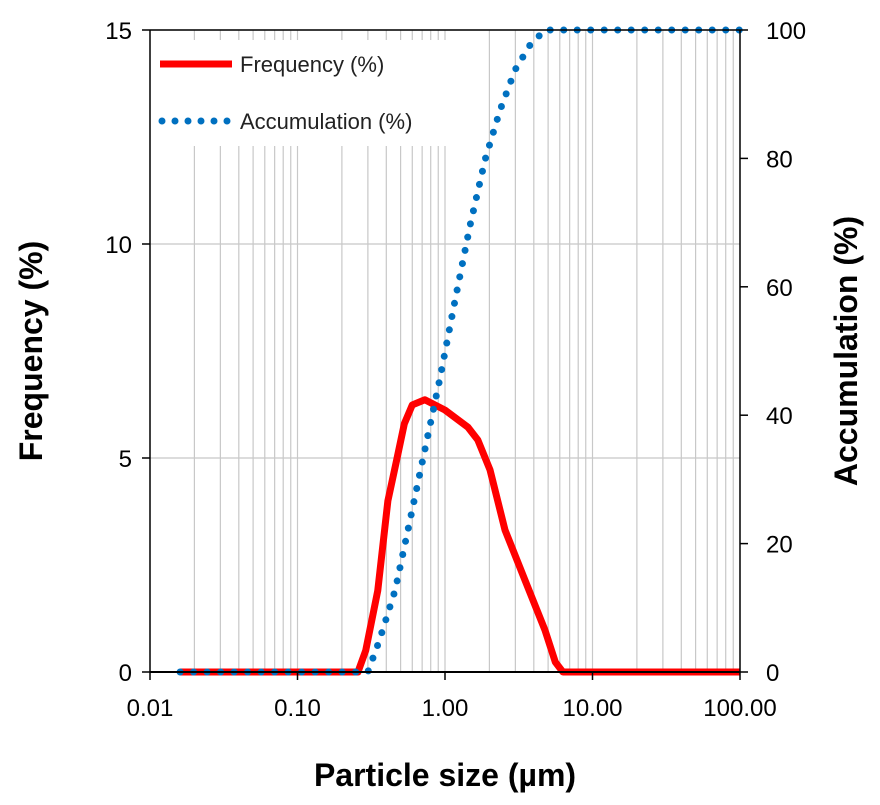  I want to click on x-axis-label: Particle size (µm), so click(445, 775).